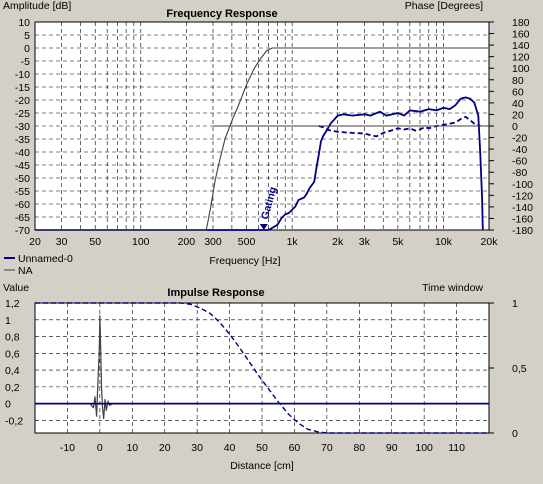 The image size is (543, 484). I want to click on amplitude-tick-label: -20, so click(22, 101).